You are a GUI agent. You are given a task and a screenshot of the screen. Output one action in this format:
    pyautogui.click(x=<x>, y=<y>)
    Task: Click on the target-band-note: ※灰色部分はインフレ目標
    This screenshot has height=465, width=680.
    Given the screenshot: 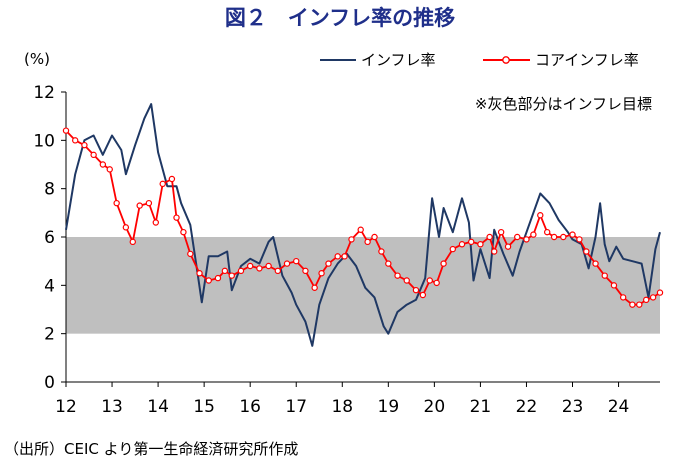 What is the action you would take?
    pyautogui.click(x=563, y=104)
    